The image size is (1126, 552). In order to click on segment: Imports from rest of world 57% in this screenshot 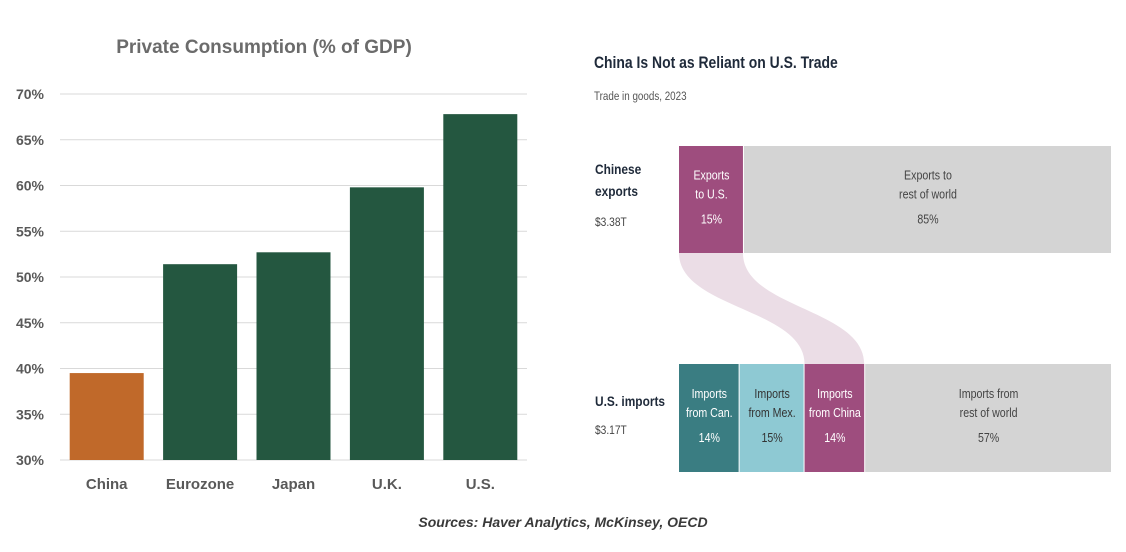, I will do `click(988, 418)`.